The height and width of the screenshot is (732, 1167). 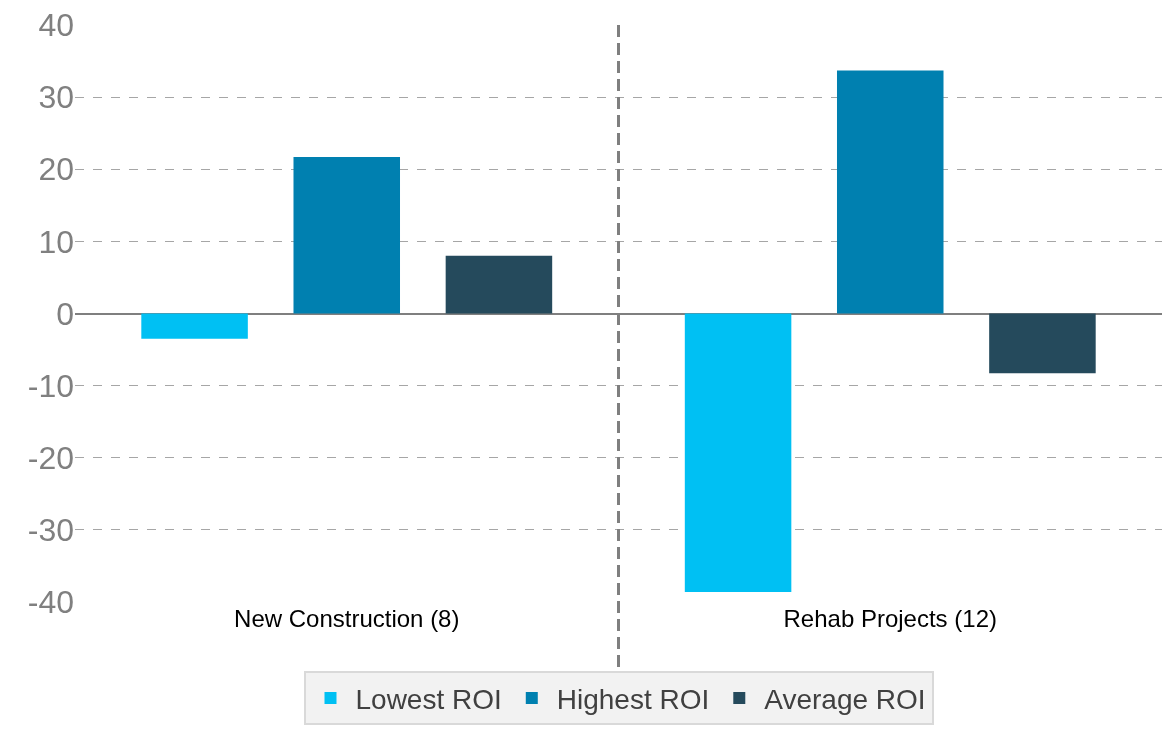 I want to click on y-tick-label: 20, so click(x=56, y=169).